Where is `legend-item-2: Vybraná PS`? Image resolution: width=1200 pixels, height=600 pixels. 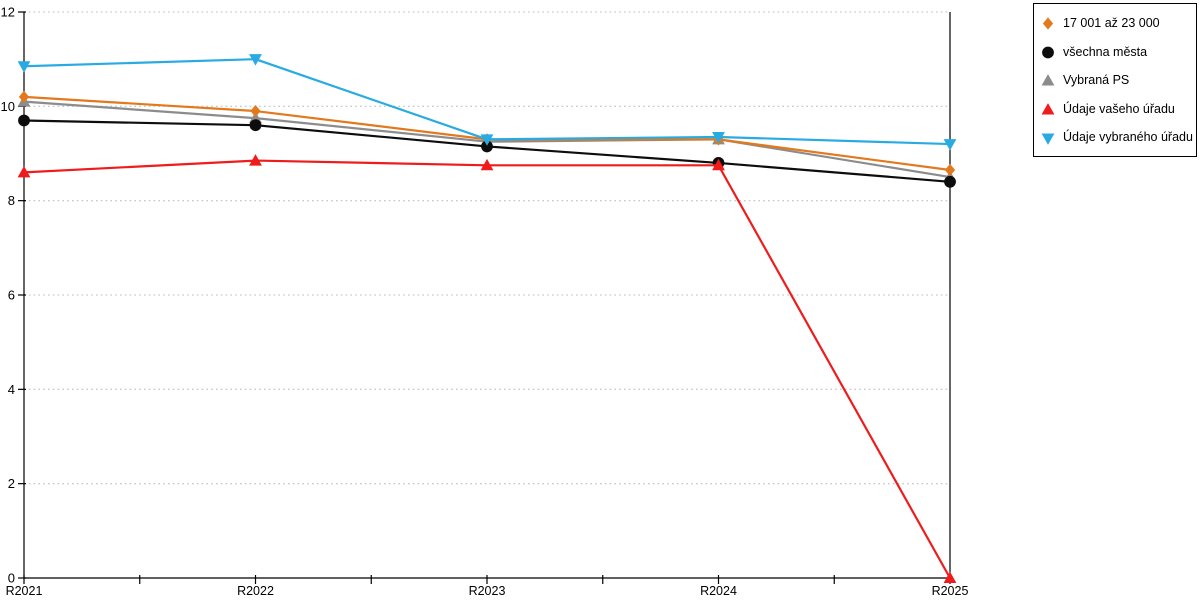 legend-item-2: Vybraná PS is located at coordinates (1115, 80).